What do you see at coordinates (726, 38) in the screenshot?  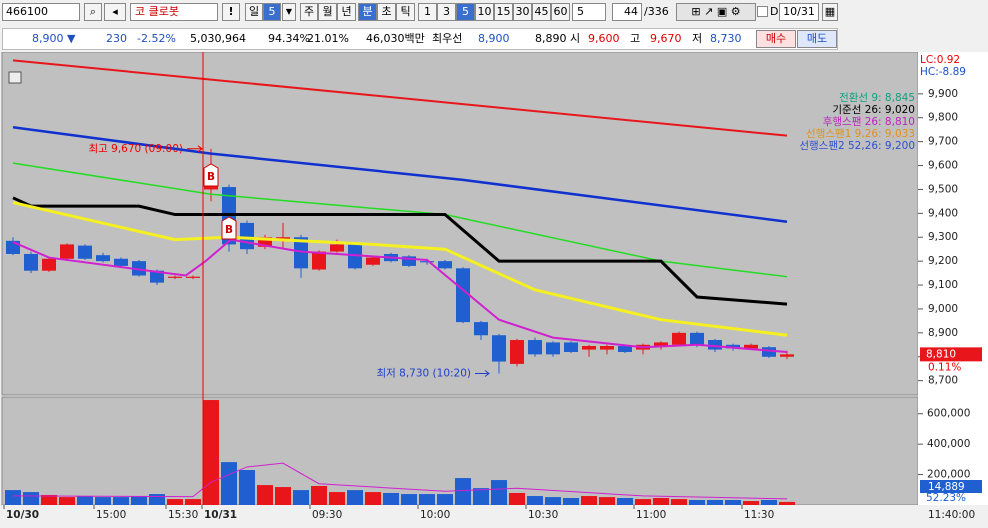 I see `low: 8,730` at bounding box center [726, 38].